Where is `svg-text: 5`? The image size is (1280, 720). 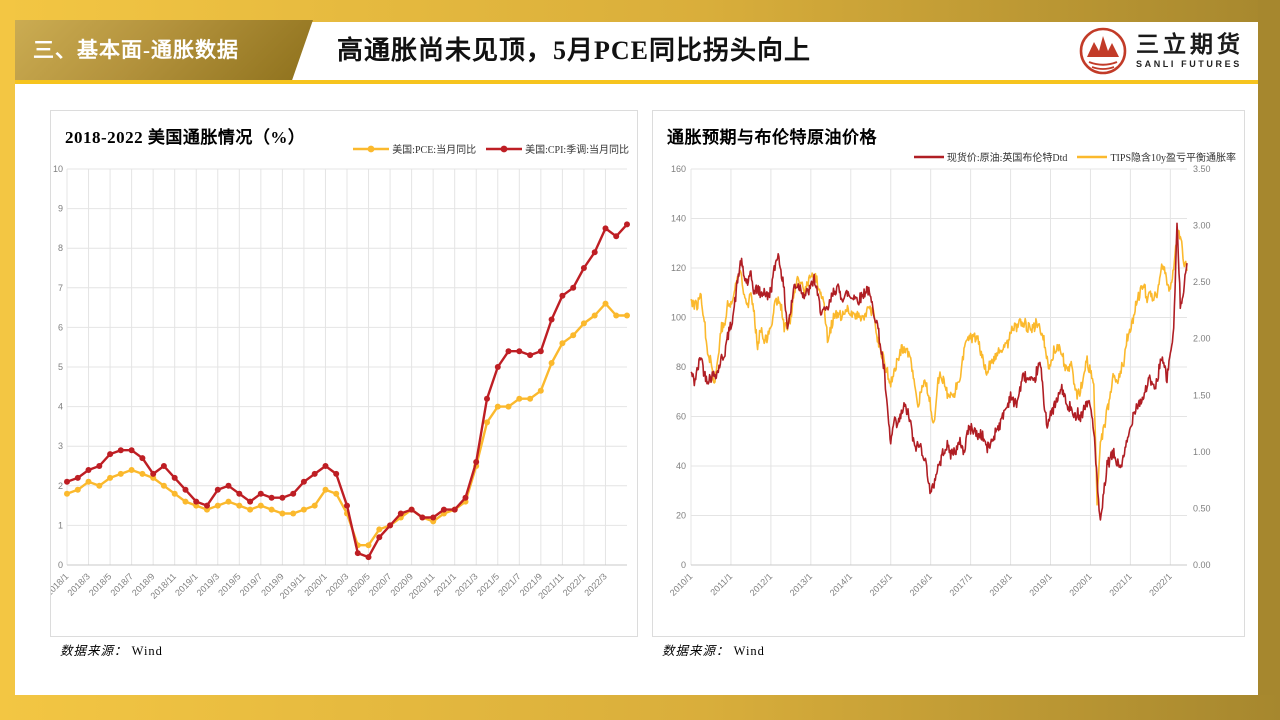
svg-text: 5 is located at coordinates (60, 367).